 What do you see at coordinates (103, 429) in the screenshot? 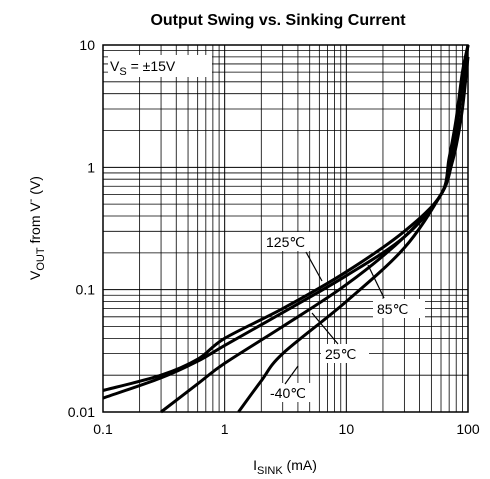
I see `x-tick-label: 0.1` at bounding box center [103, 429].